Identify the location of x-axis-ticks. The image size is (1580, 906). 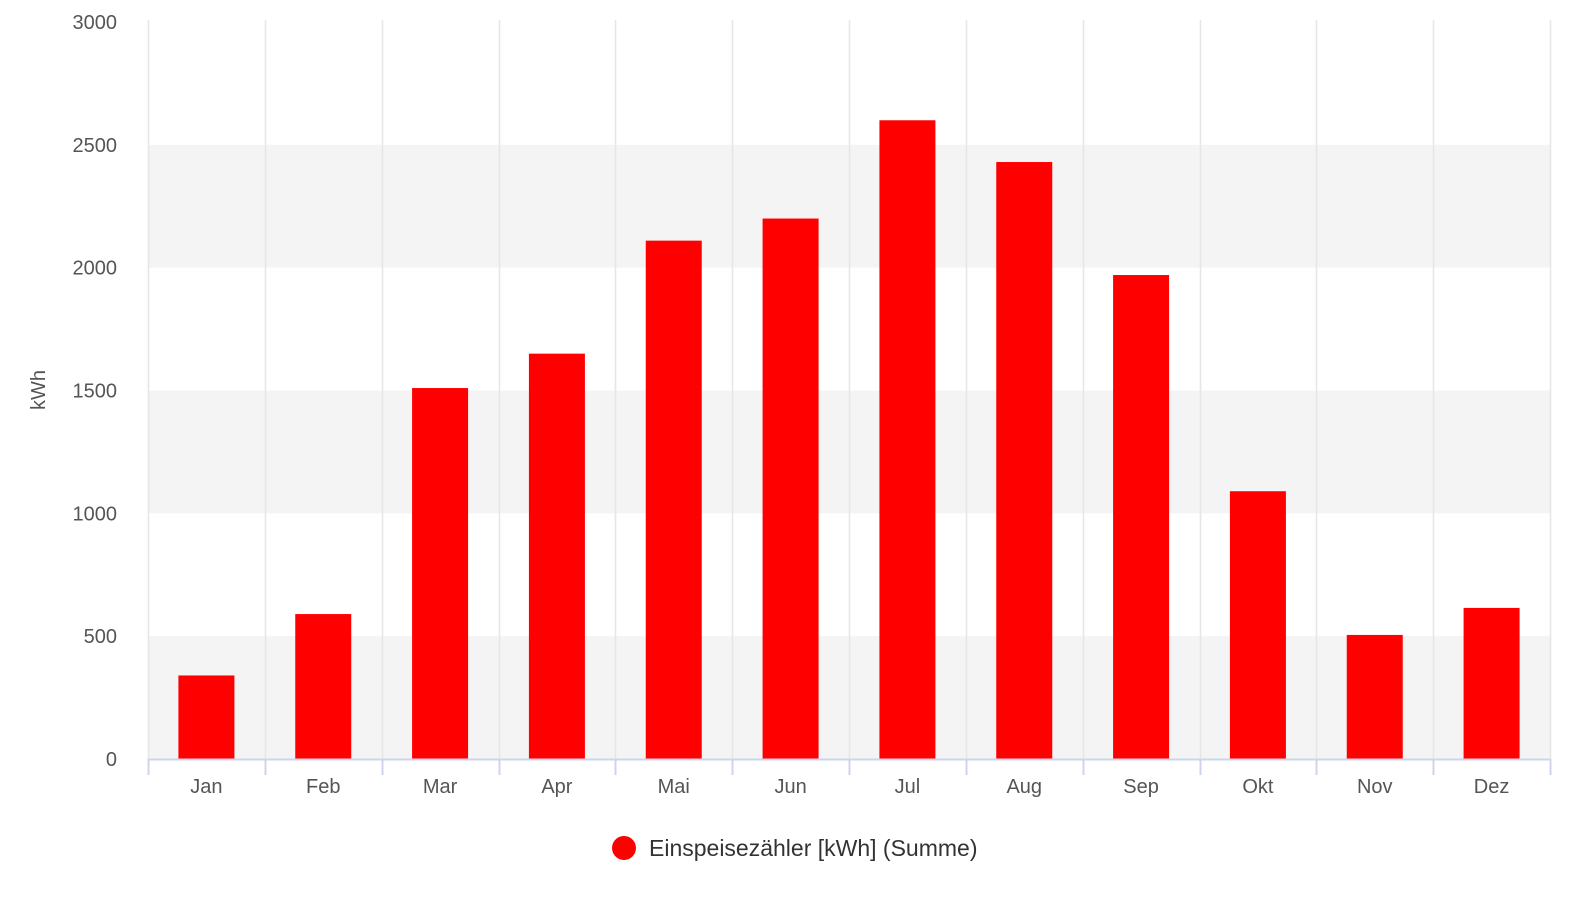
(849, 767).